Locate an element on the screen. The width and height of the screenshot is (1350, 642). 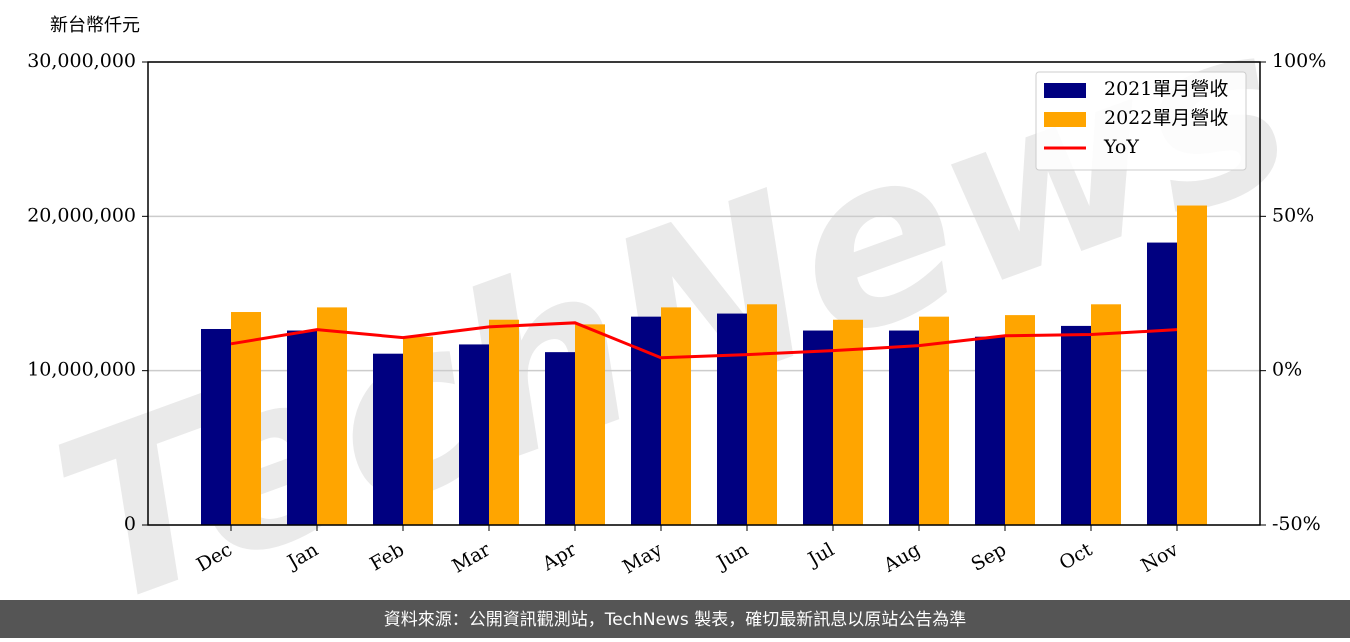
y-tick-label: 0 is located at coordinates (130, 524).